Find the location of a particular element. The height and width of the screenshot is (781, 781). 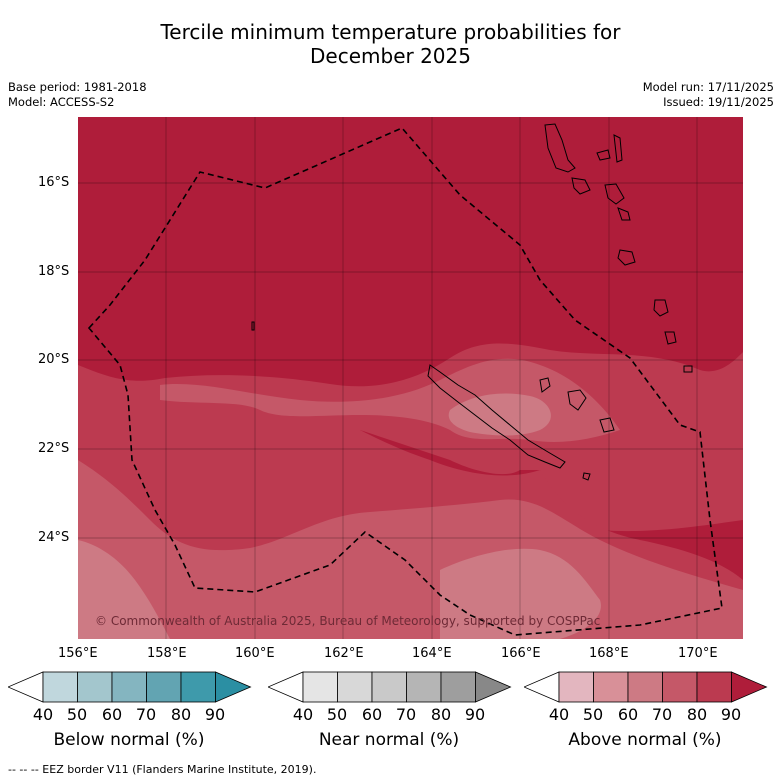

lat-label: 24°S is located at coordinates (54, 537).